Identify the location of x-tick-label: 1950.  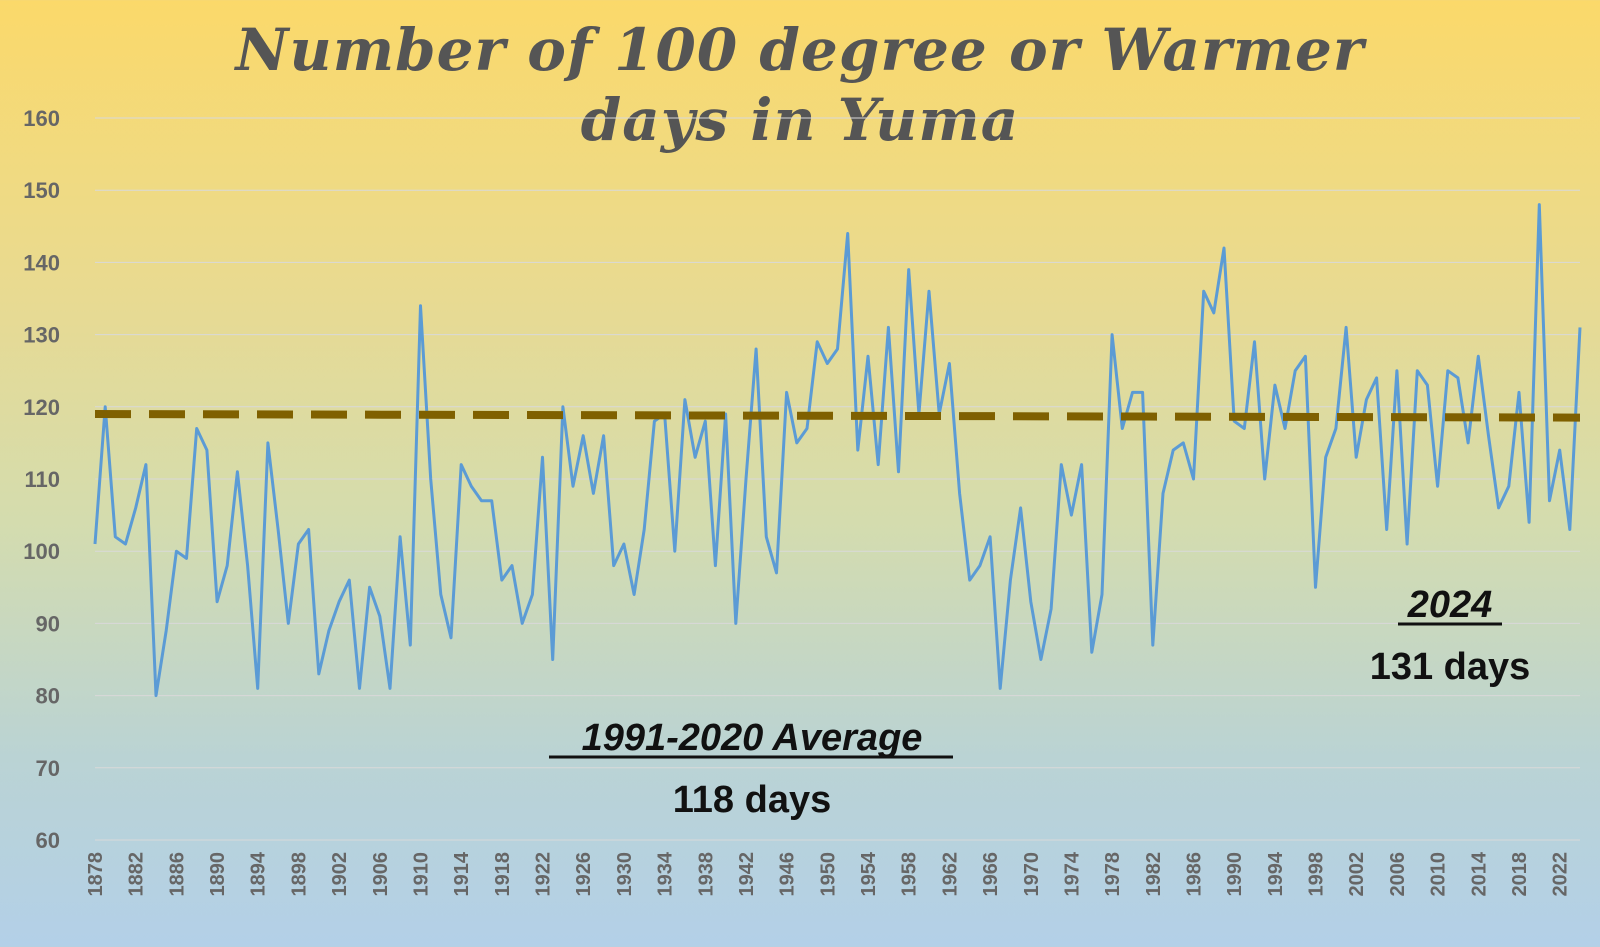
(828, 874).